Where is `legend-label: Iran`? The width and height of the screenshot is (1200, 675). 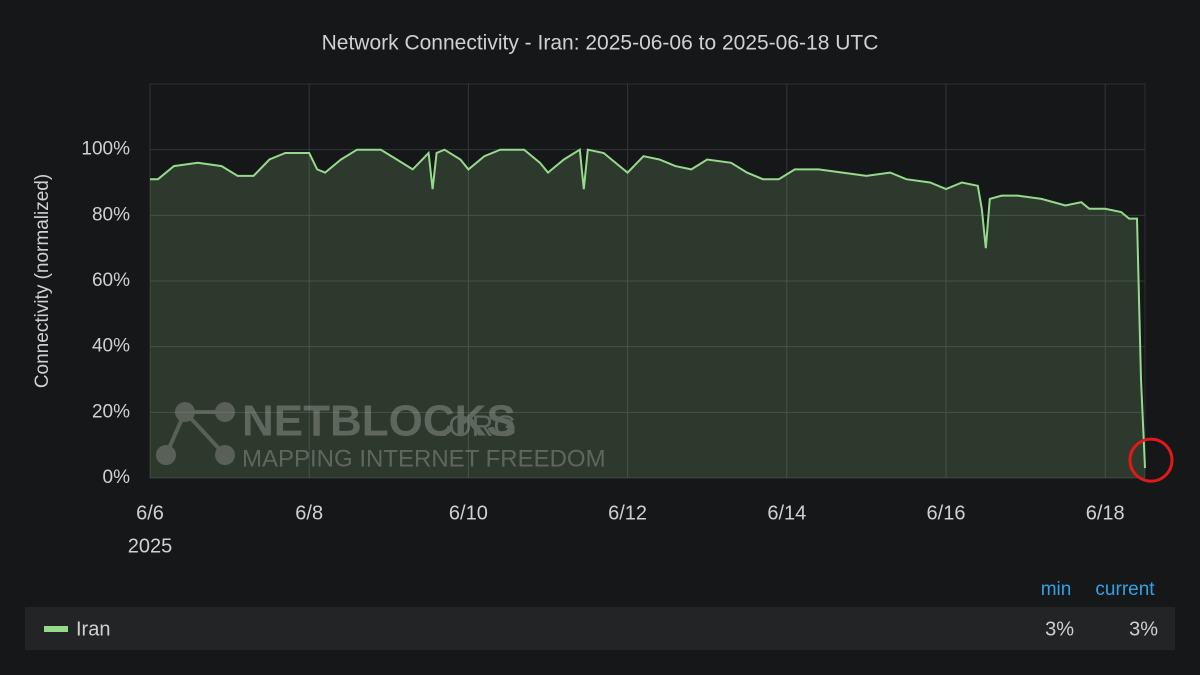 legend-label: Iran is located at coordinates (93, 629).